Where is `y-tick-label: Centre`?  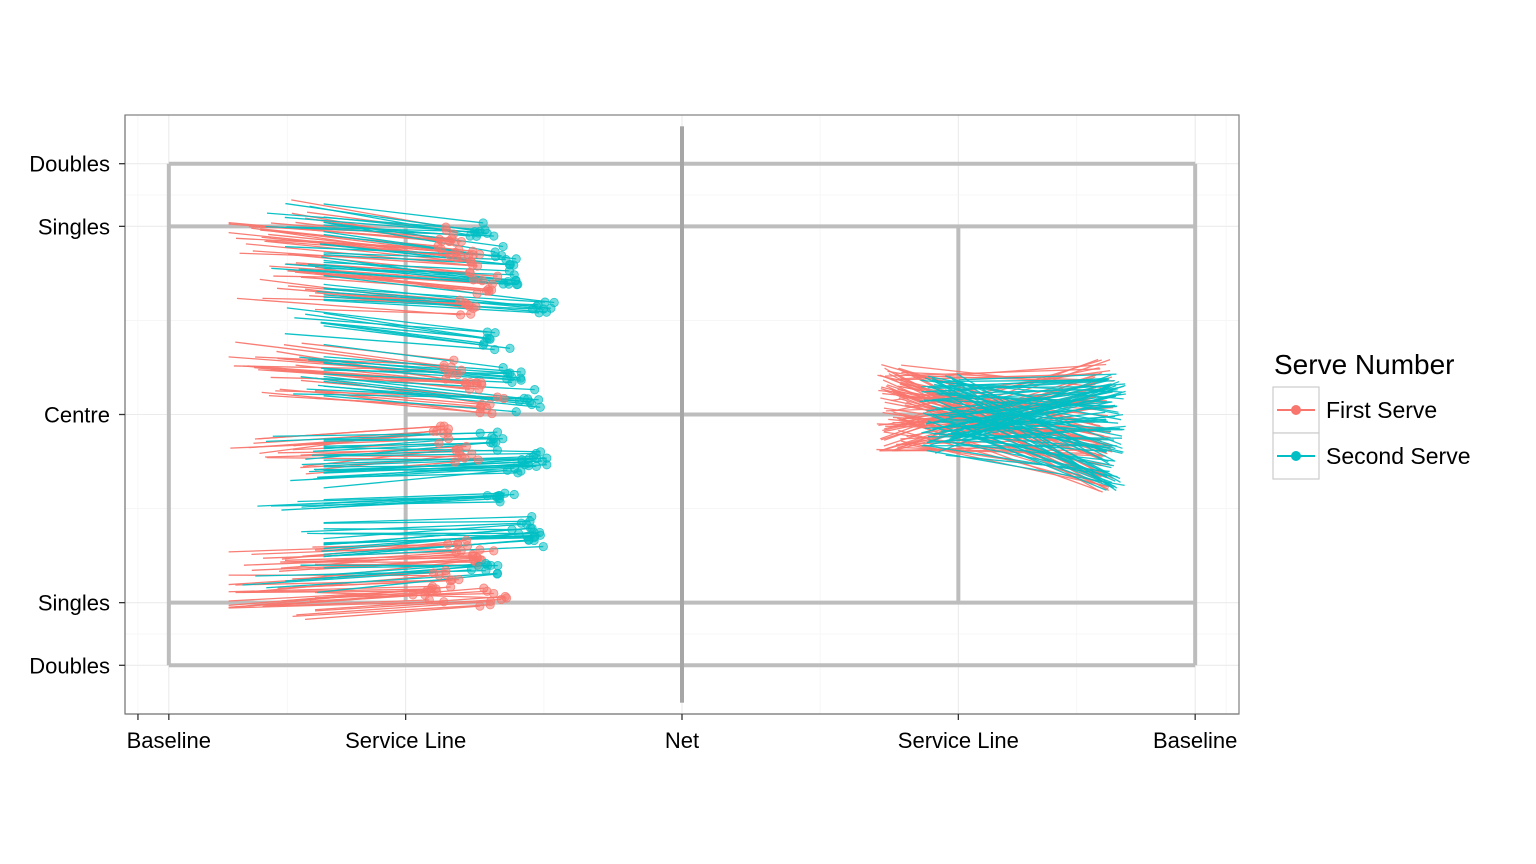 y-tick-label: Centre is located at coordinates (77, 415).